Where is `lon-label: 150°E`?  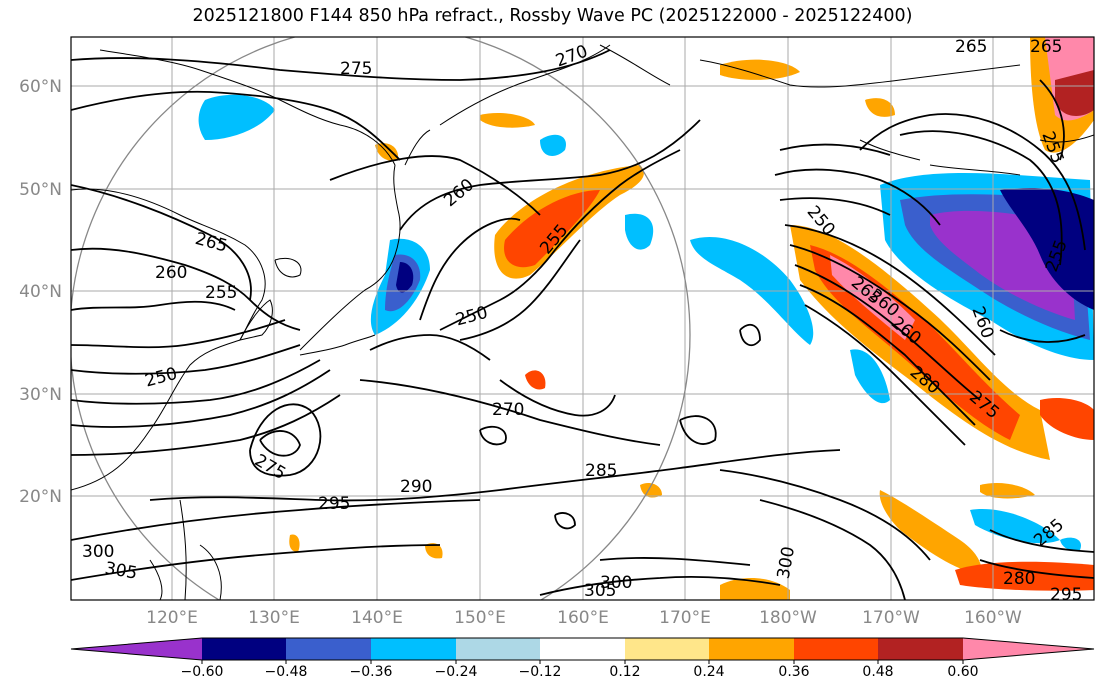
lon-label: 150°E is located at coordinates (480, 618).